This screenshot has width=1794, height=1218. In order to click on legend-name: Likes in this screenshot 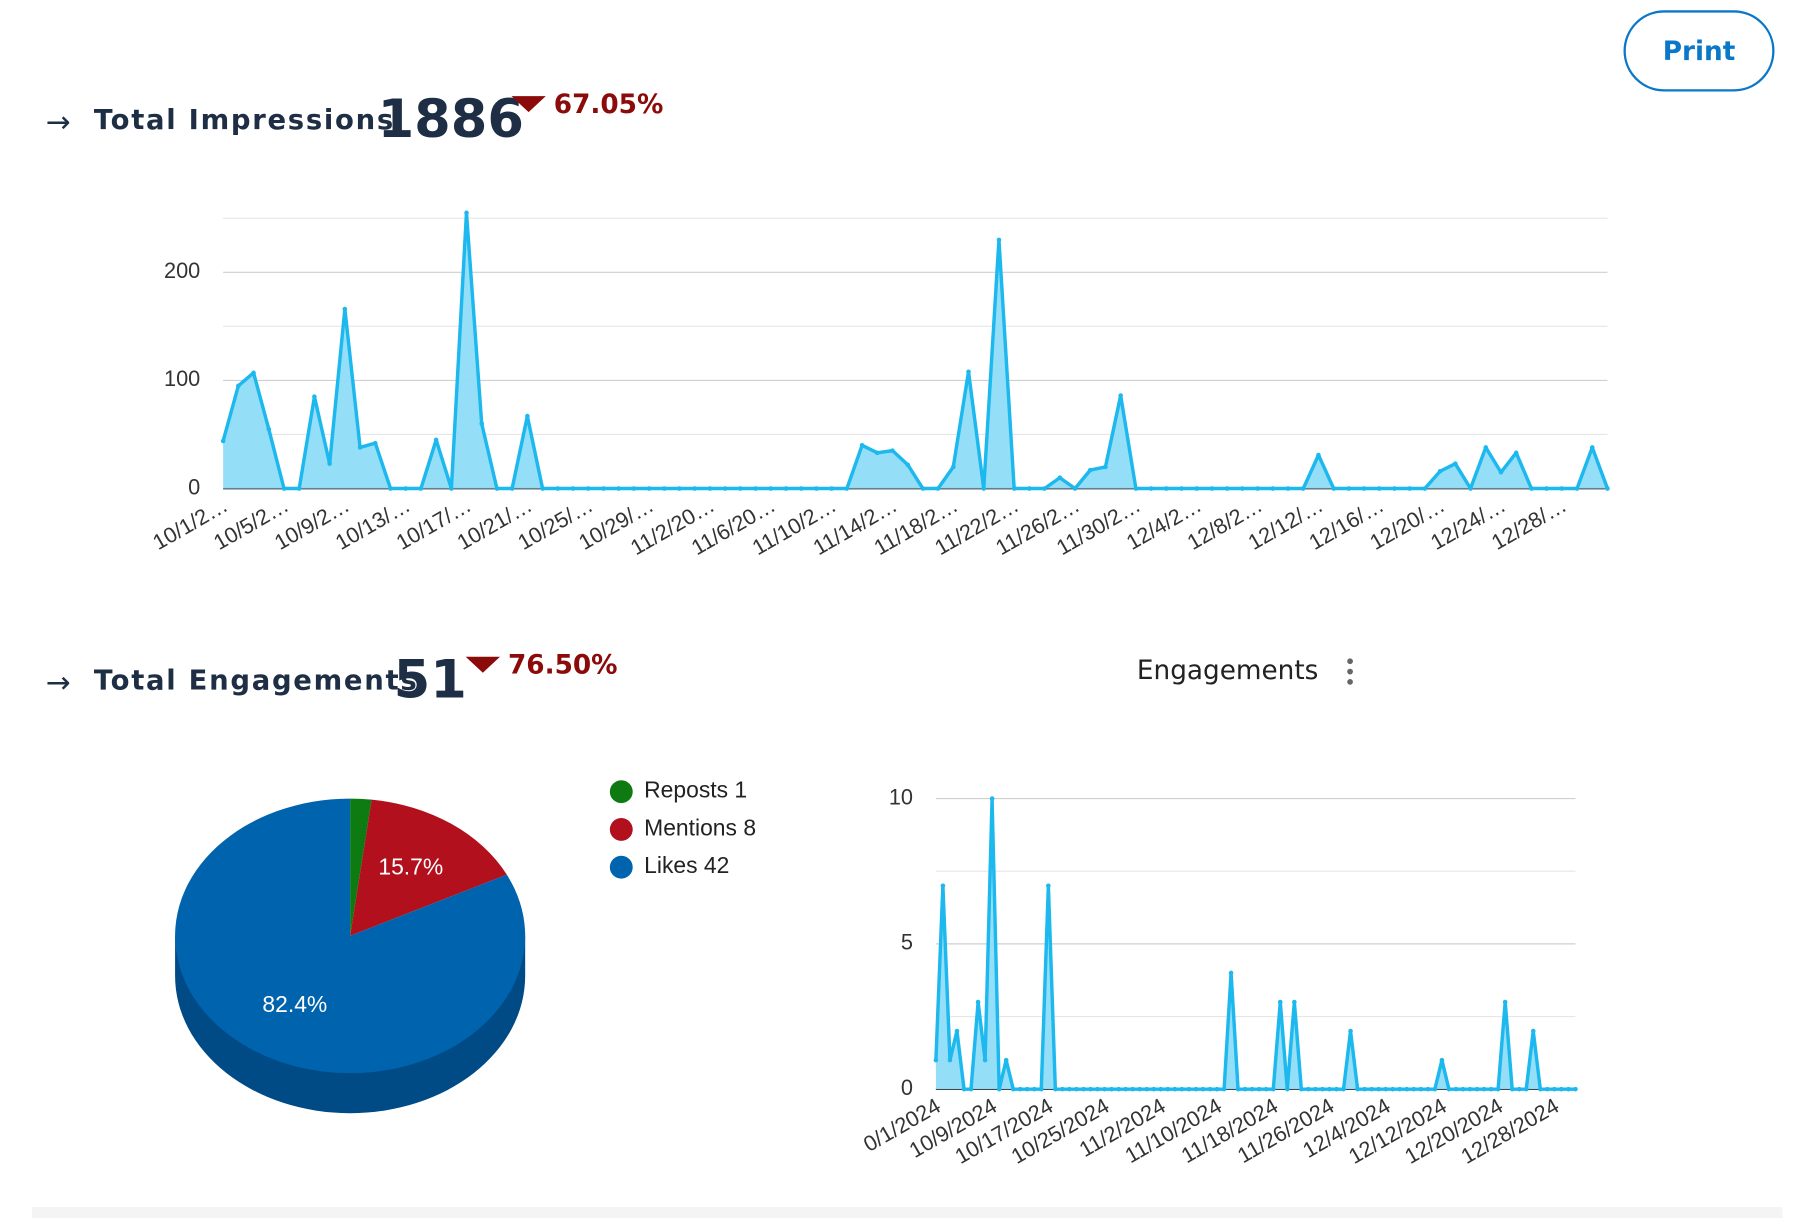, I will do `click(670, 865)`.